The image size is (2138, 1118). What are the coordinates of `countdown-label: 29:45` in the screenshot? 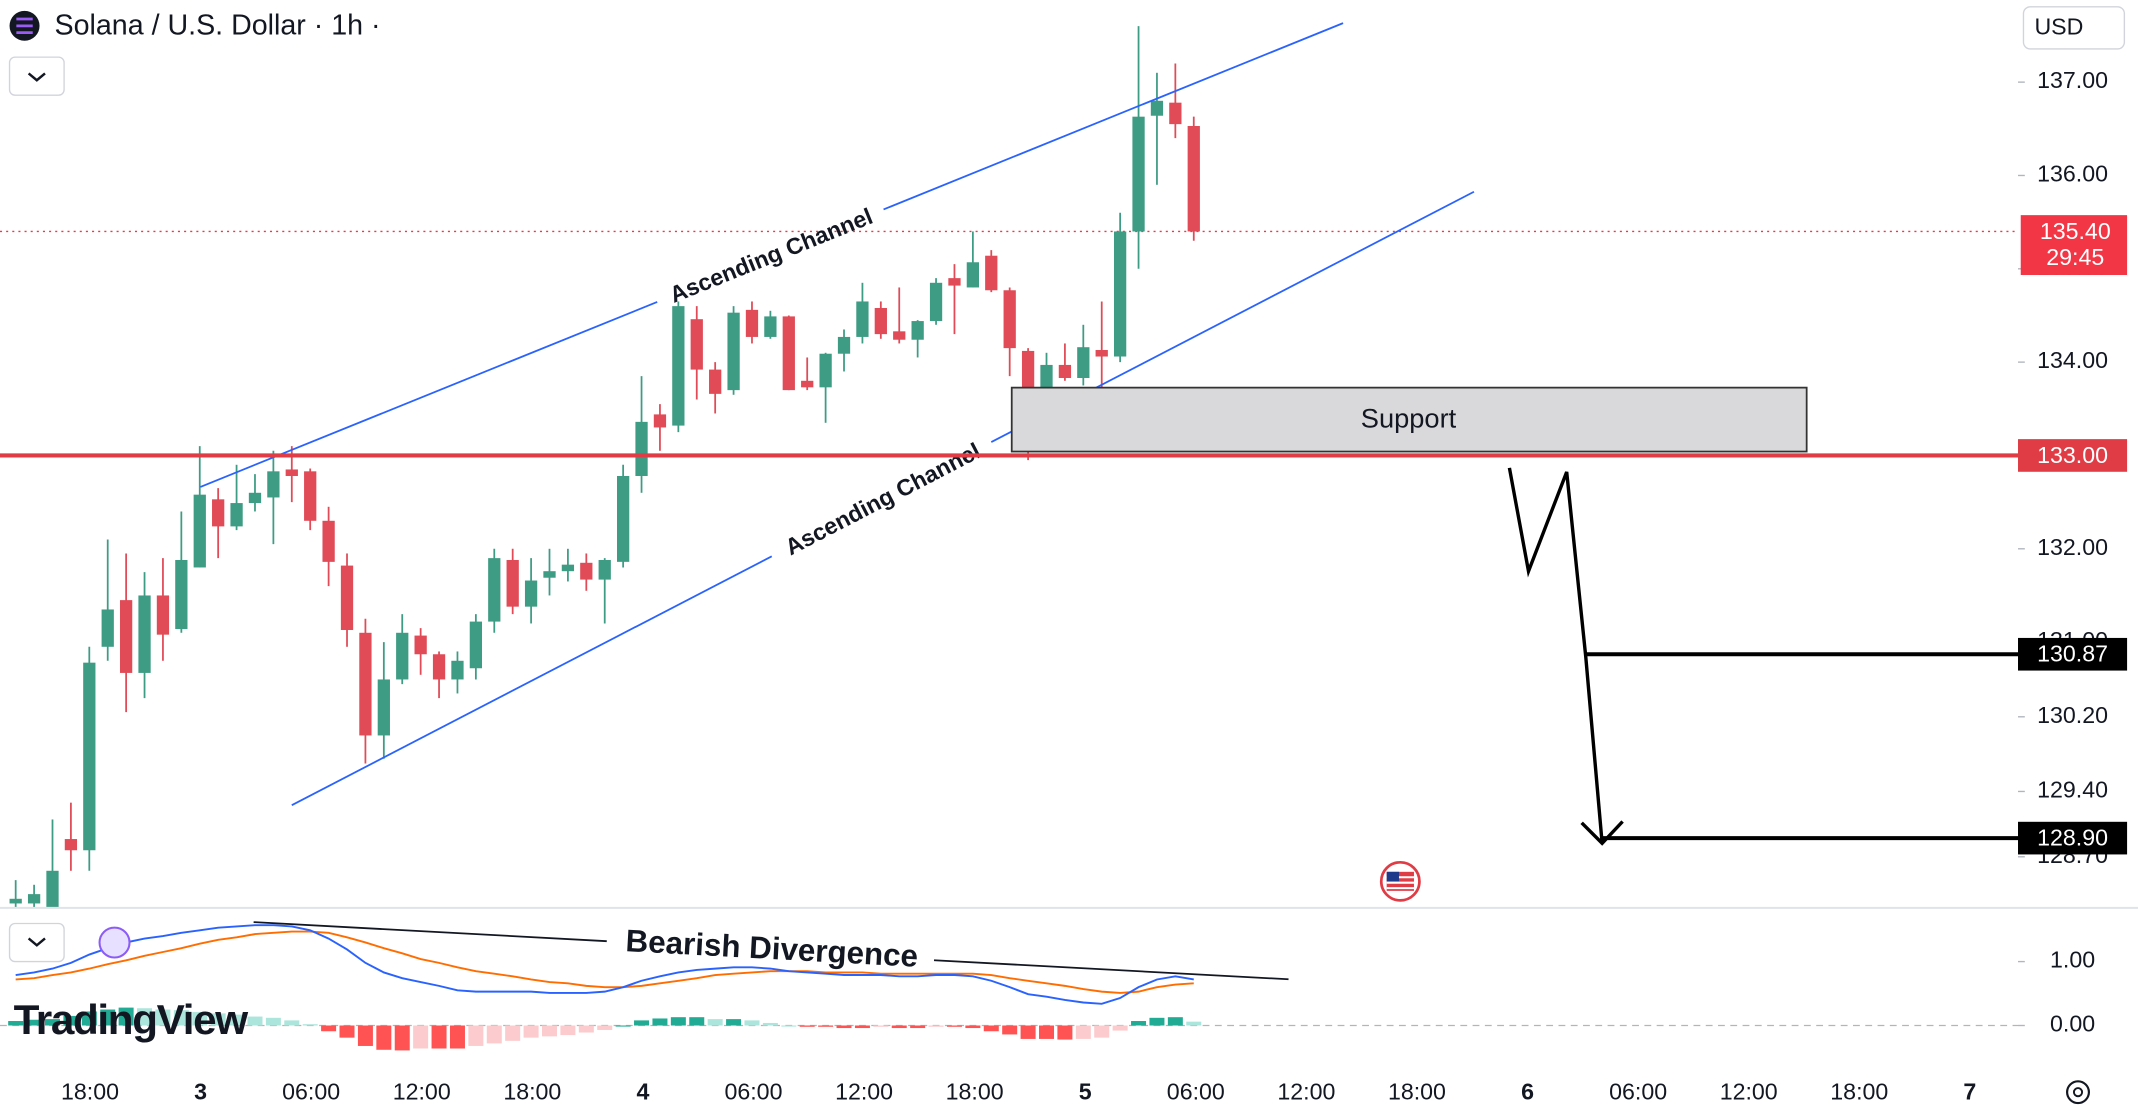 It's located at (2075, 257).